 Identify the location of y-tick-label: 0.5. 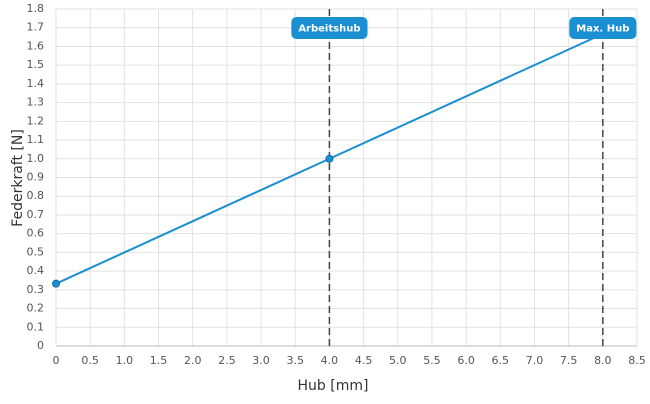
(36, 251).